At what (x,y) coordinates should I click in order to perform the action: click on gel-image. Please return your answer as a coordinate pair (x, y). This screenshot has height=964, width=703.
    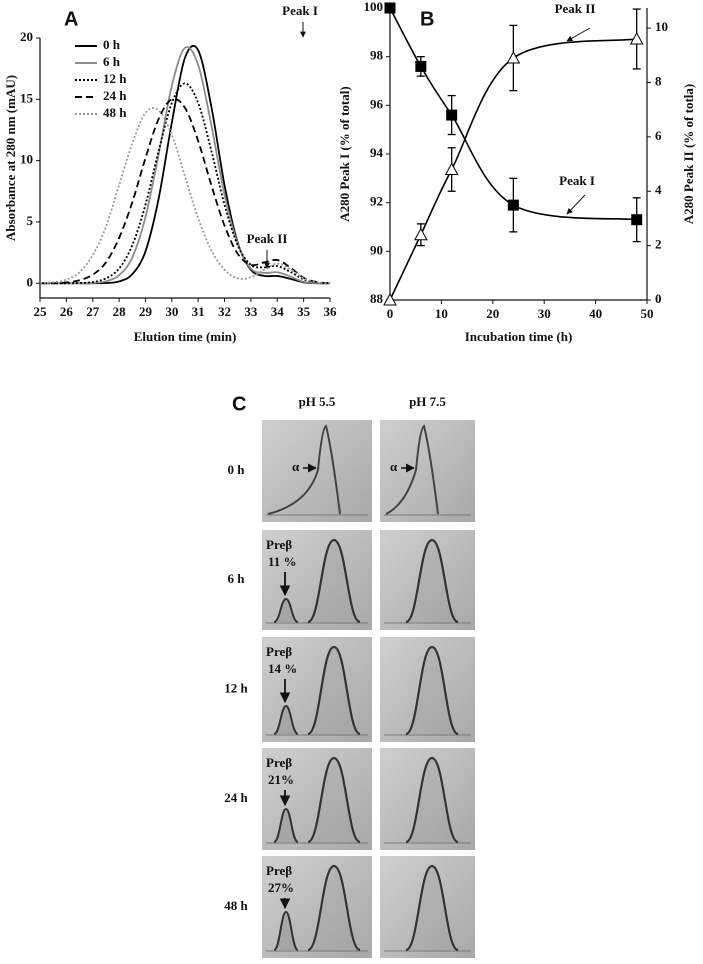
    Looking at the image, I should click on (427, 471).